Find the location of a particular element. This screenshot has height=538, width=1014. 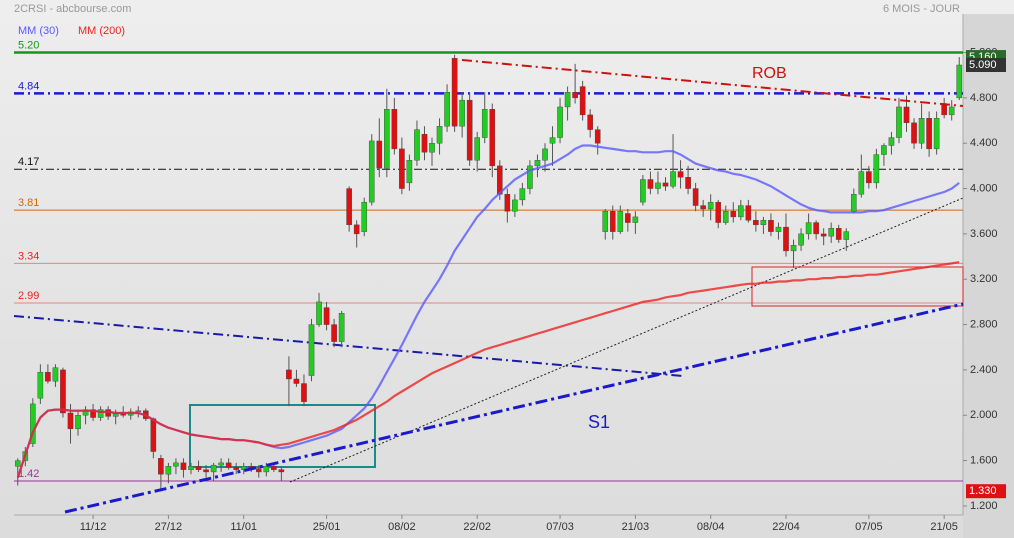

y-tick-label: 2.000 is located at coordinates (984, 415).